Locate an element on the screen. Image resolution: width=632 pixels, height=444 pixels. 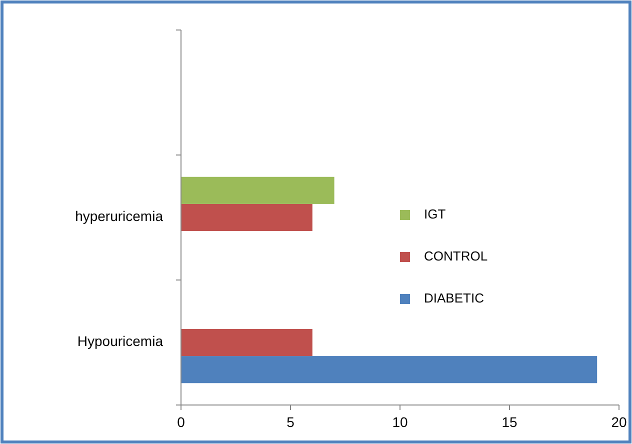
x-tick-label: 10 is located at coordinates (400, 422).